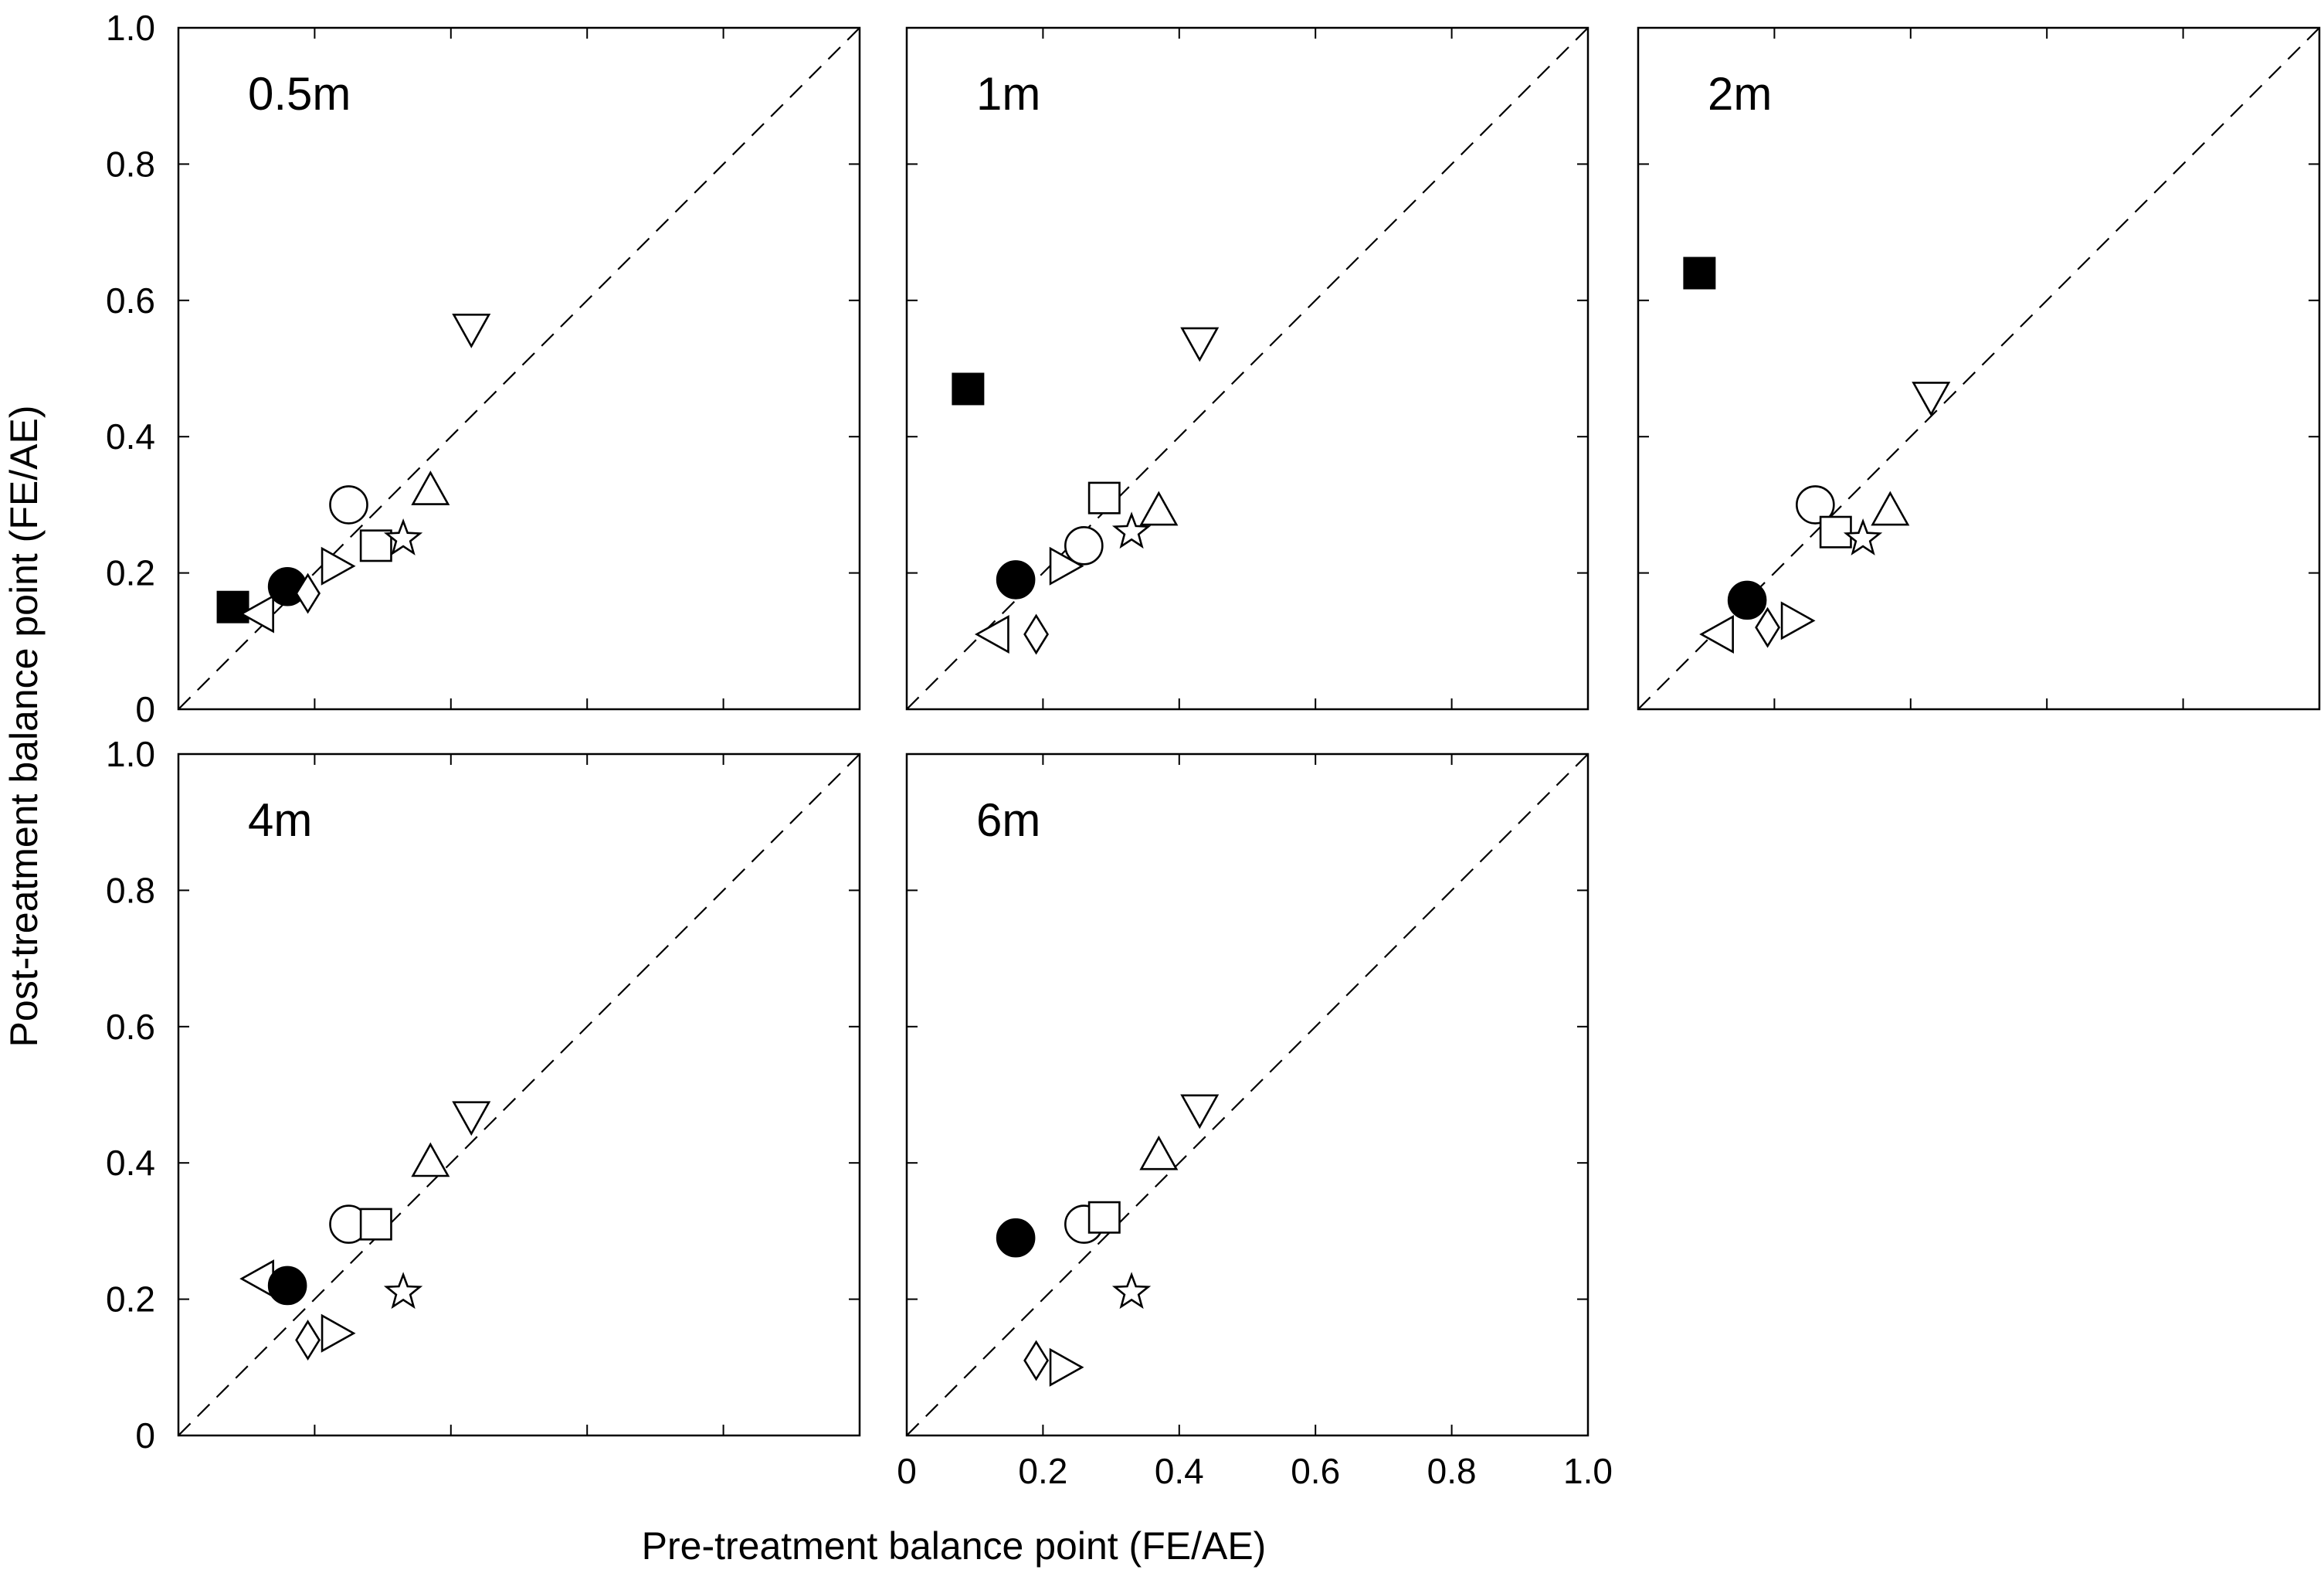 This screenshot has height=1573, width=2324. I want to click on panel-3: 2m, so click(1979, 368).